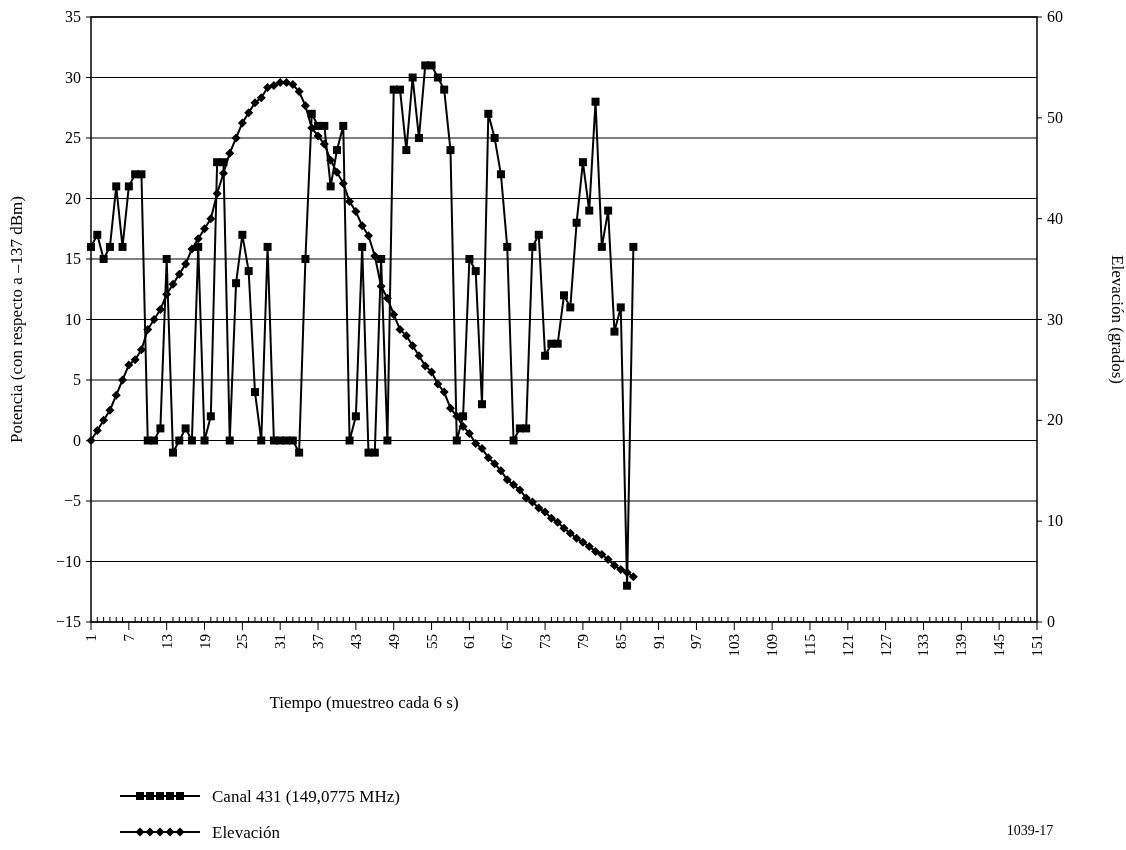 The width and height of the screenshot is (1126, 850). I want to click on x-tick-label: 103, so click(734, 645).